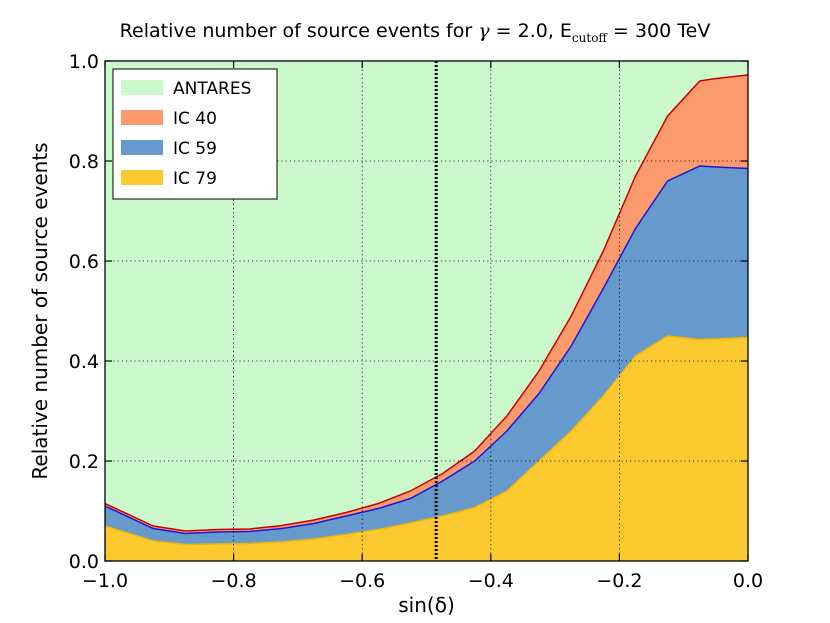  I want to click on x-tick-label: −0.2, so click(619, 581).